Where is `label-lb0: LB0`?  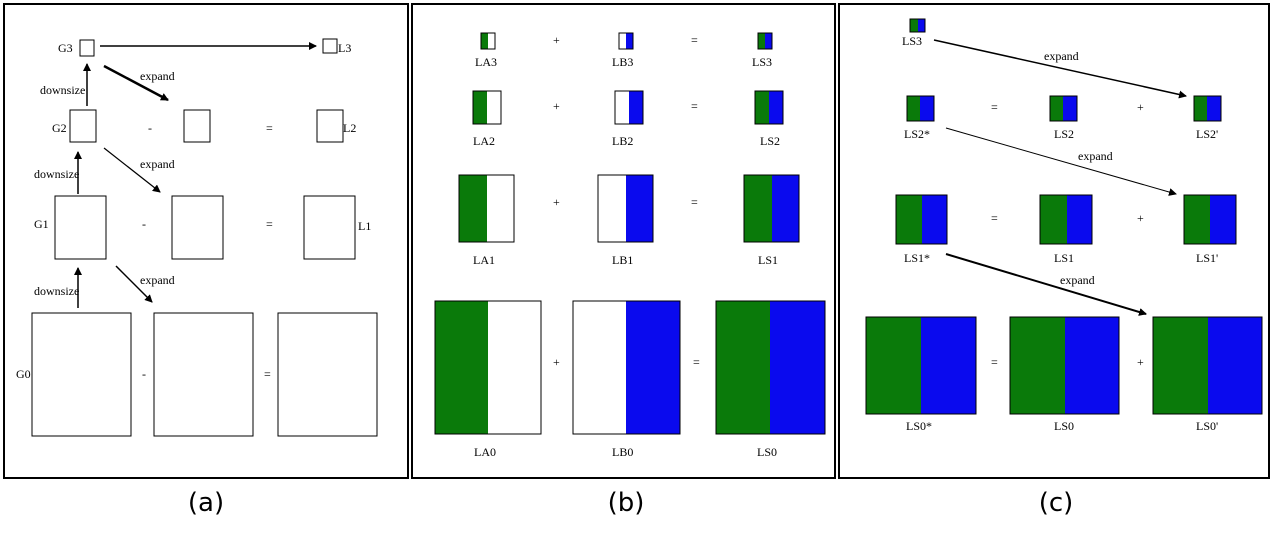 label-lb0: LB0 is located at coordinates (622, 452).